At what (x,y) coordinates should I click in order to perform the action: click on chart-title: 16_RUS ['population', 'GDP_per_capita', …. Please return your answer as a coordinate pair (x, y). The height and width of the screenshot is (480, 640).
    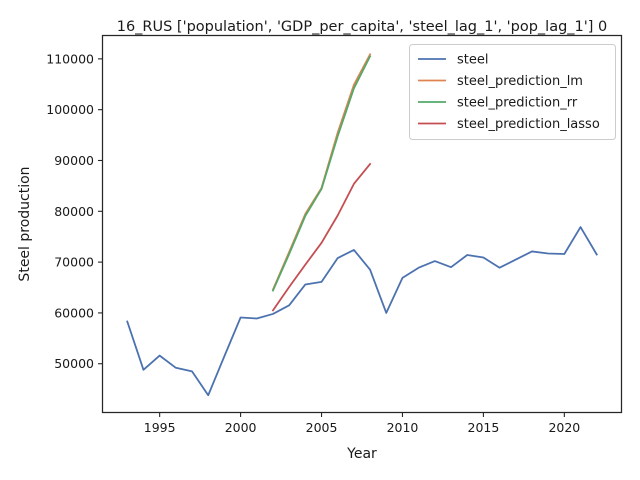
    Looking at the image, I should click on (362, 27).